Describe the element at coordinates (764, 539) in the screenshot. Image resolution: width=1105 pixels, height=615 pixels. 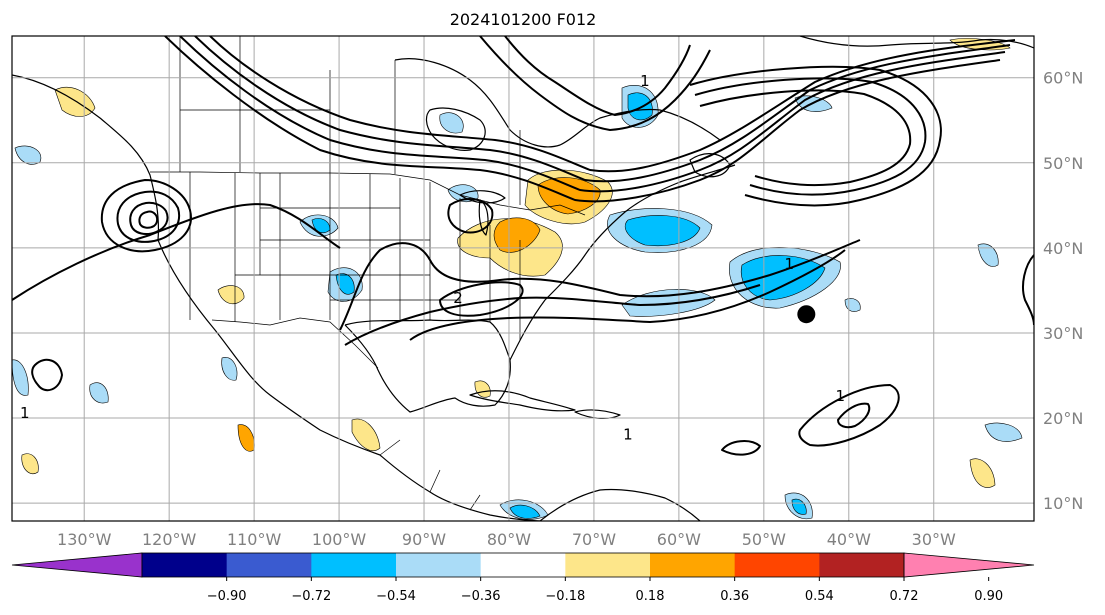
I see `longitude-label: 50°W` at that location.